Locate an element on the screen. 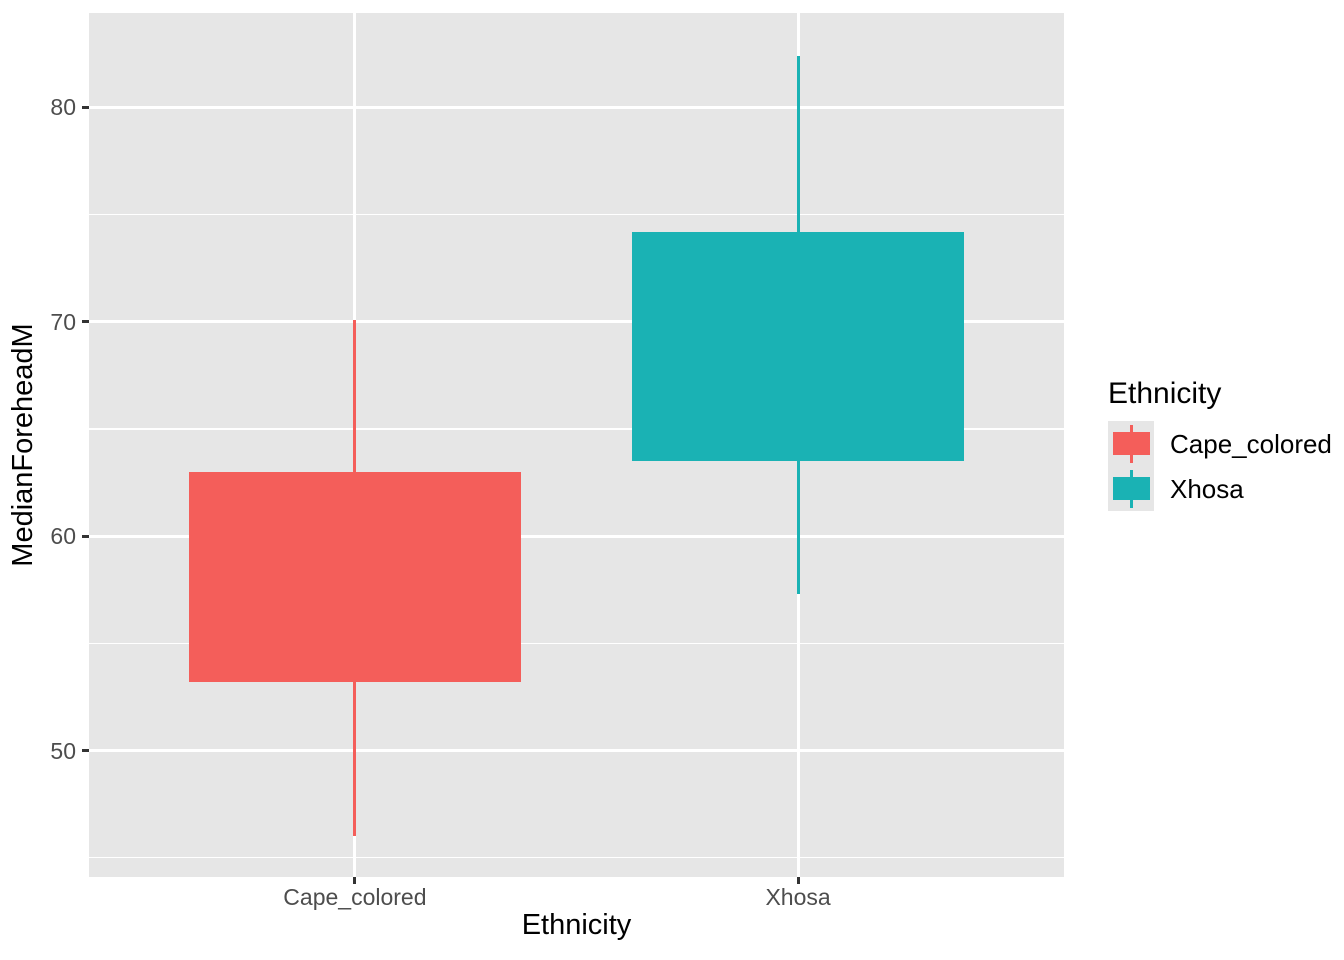 The image size is (1344, 960). y-tick-label-70: 70 is located at coordinates (63, 321).